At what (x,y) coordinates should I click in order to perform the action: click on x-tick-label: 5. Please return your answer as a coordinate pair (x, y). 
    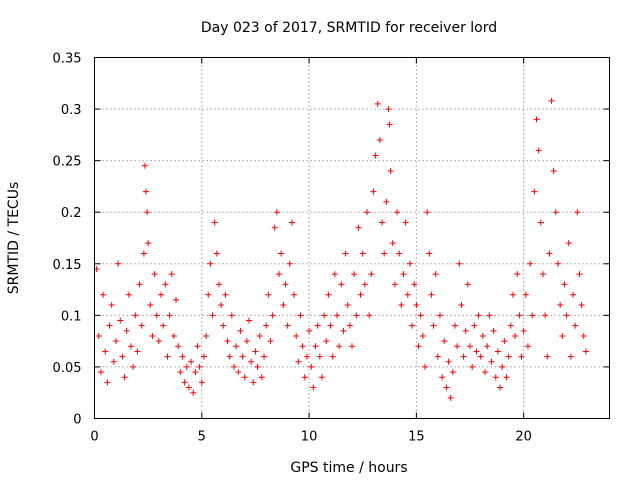
    Looking at the image, I should click on (202, 437).